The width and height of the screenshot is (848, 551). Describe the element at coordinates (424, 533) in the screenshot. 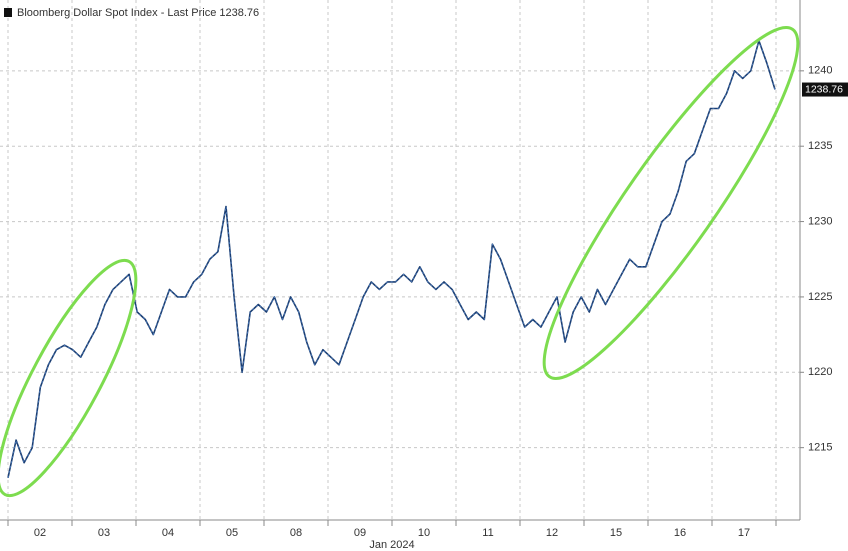

I see `x-tick-label: 10` at that location.